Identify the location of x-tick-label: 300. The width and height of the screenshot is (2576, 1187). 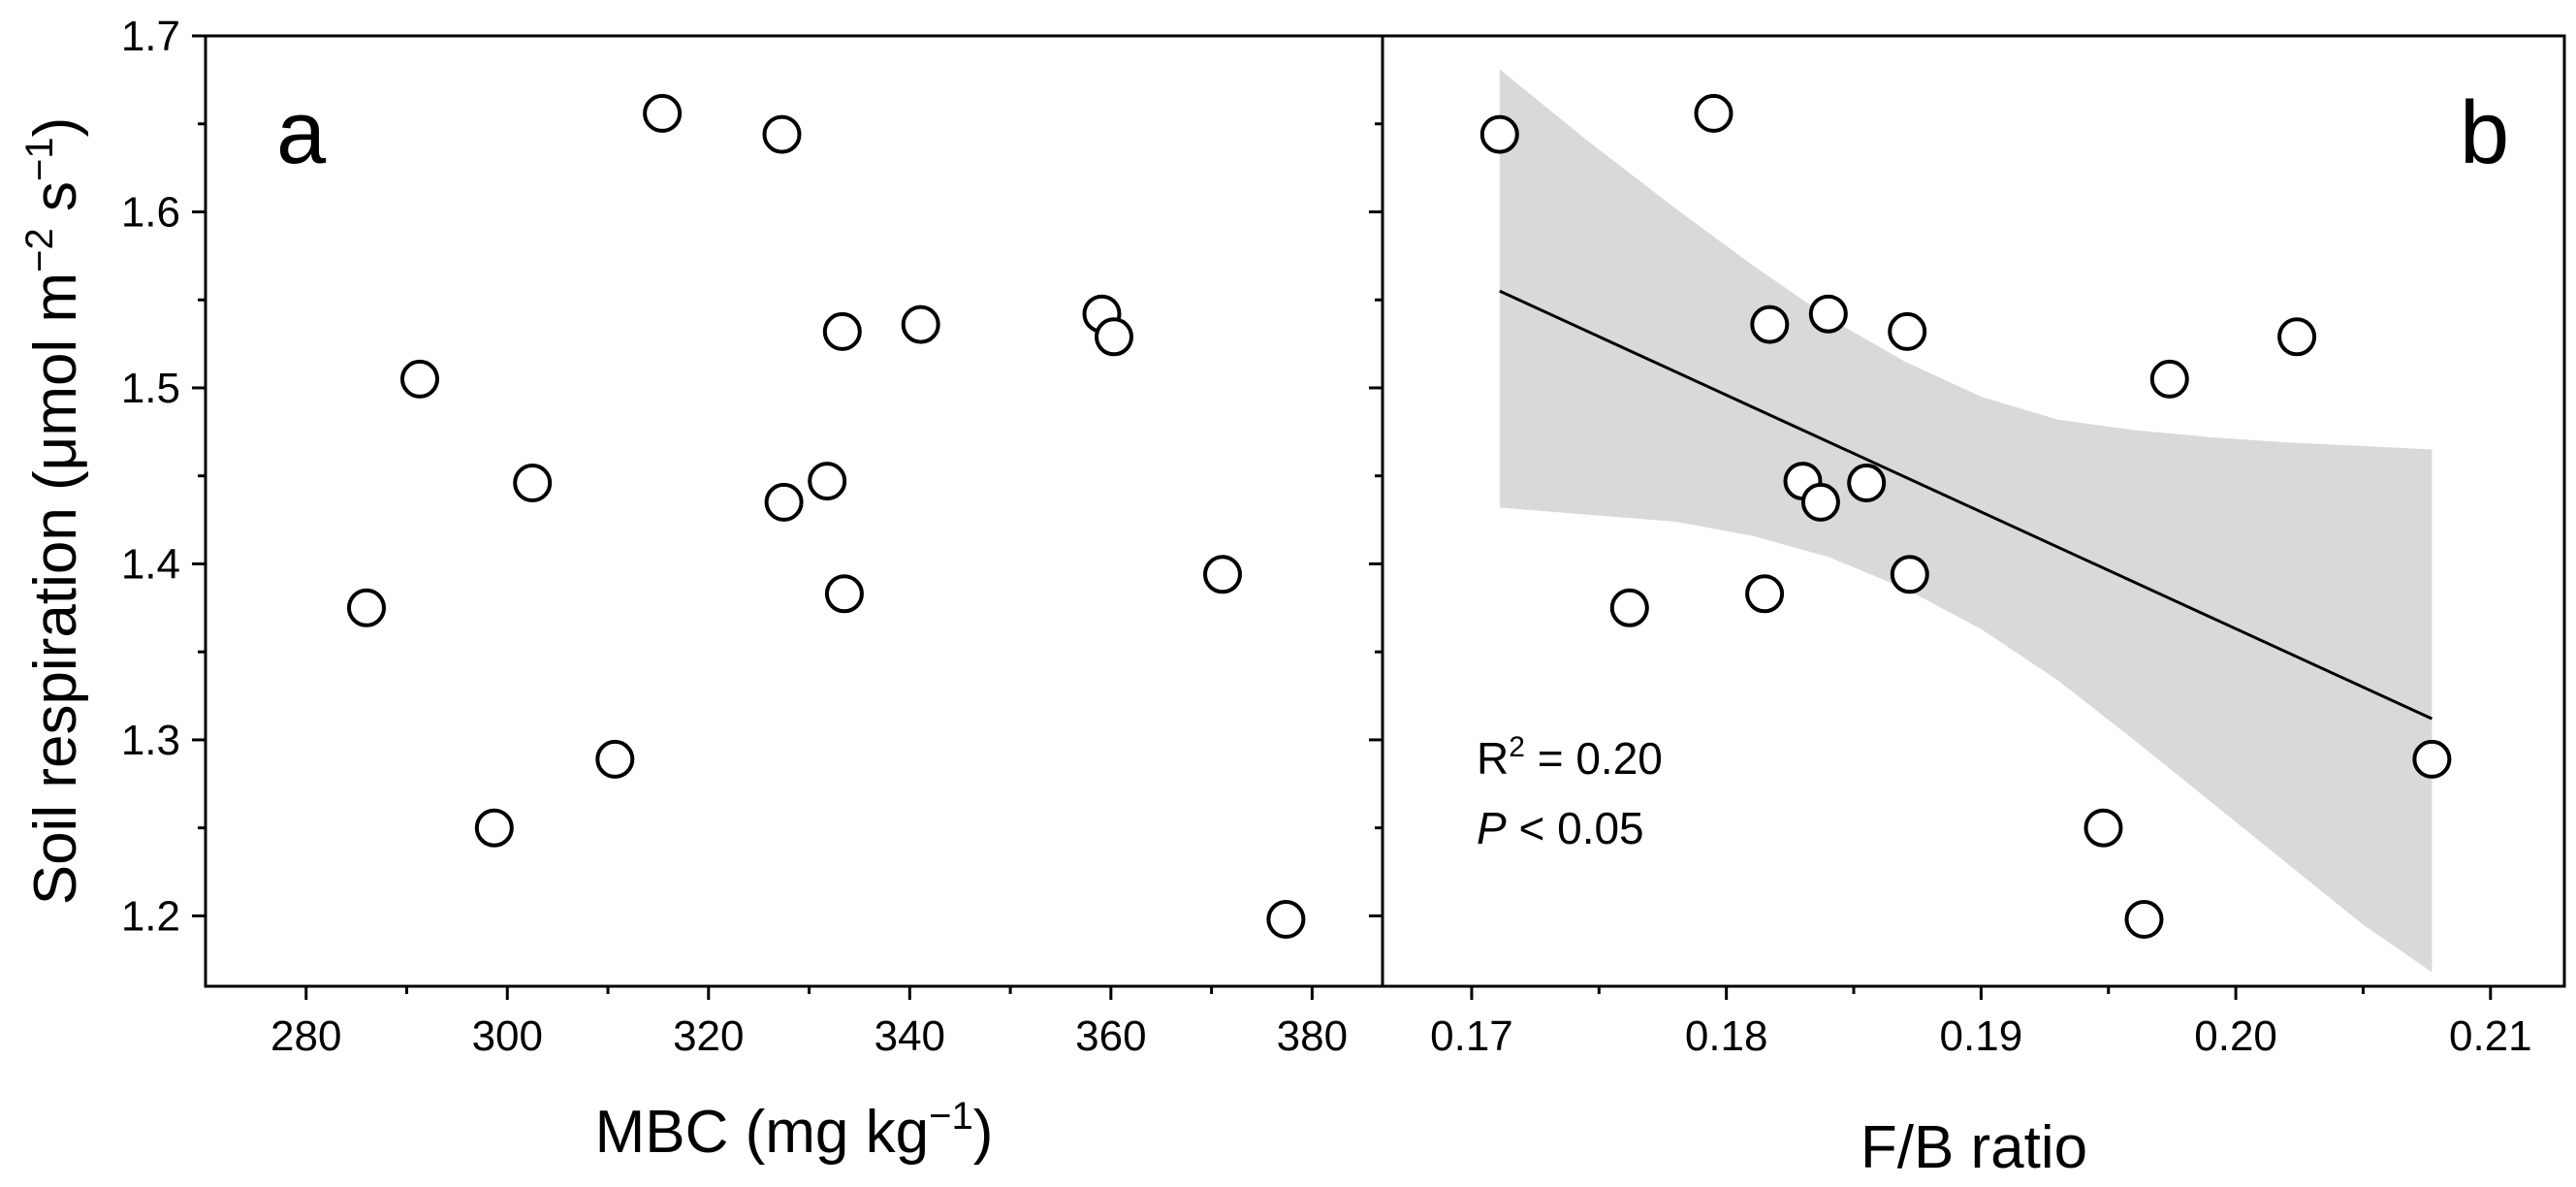
(507, 1036).